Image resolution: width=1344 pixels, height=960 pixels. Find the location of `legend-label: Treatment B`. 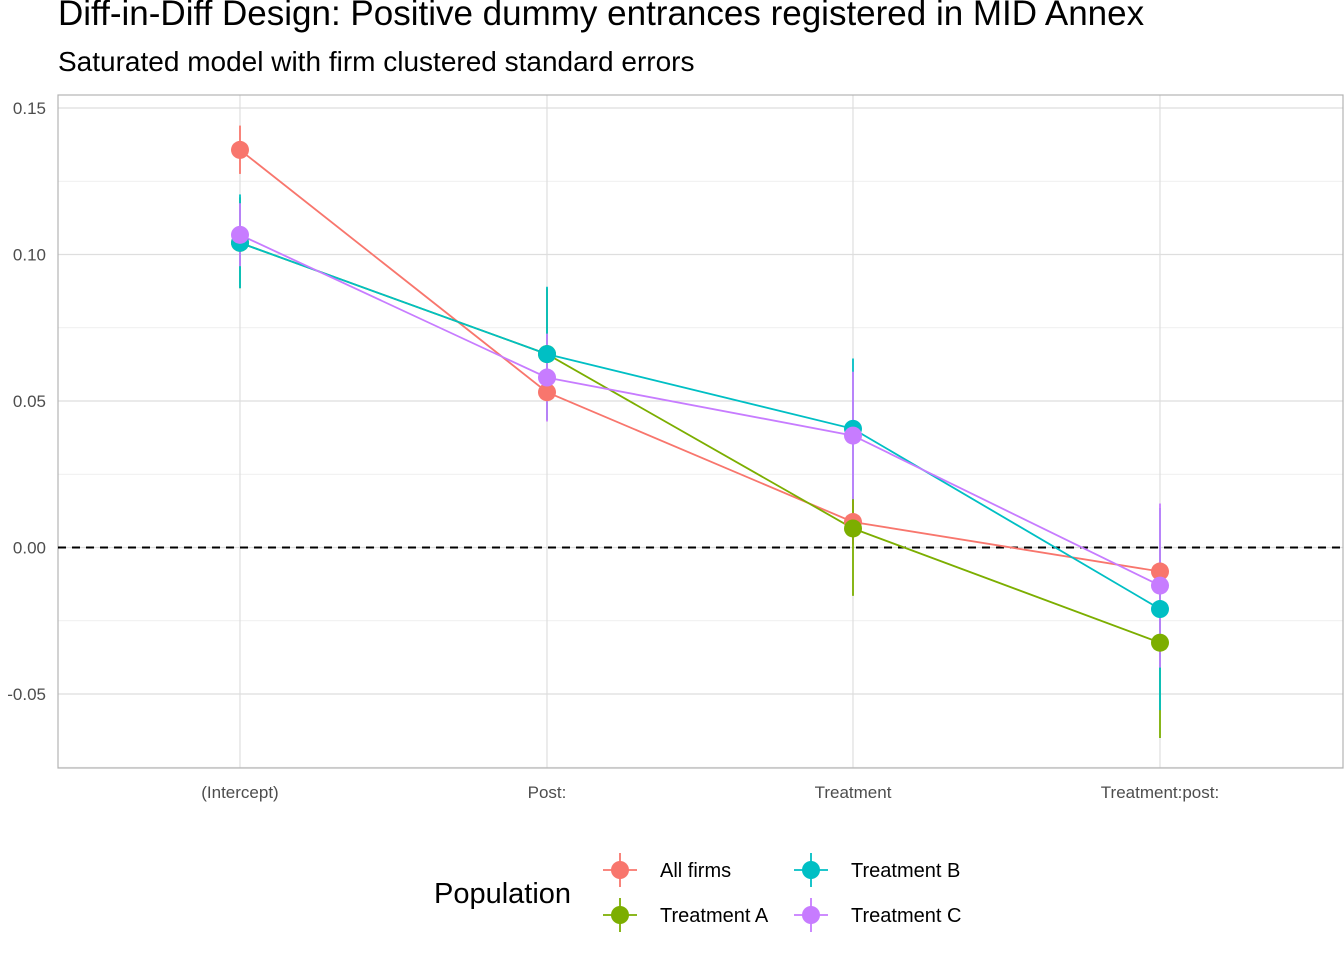

legend-label: Treatment B is located at coordinates (905, 871).